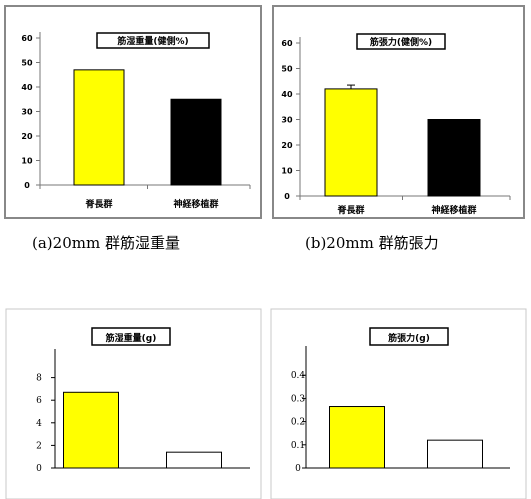 The width and height of the screenshot is (531, 499). Describe the element at coordinates (39, 401) in the screenshot. I see `y-tick-label: 6` at that location.